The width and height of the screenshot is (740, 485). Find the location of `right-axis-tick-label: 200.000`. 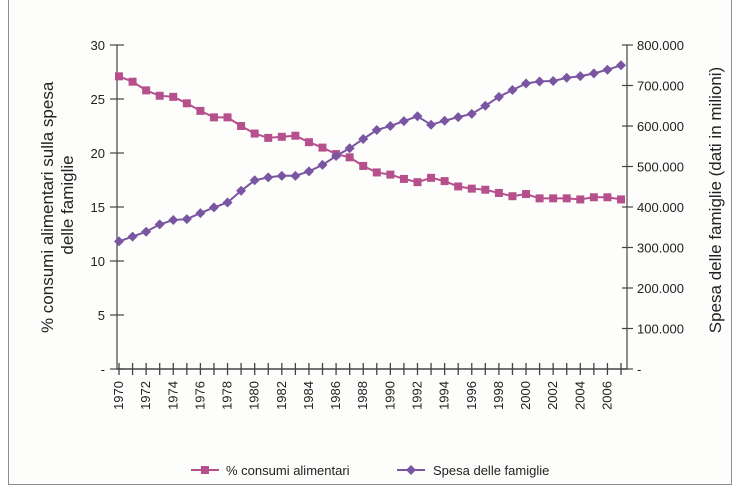

right-axis-tick-label: 200.000 is located at coordinates (660, 288).